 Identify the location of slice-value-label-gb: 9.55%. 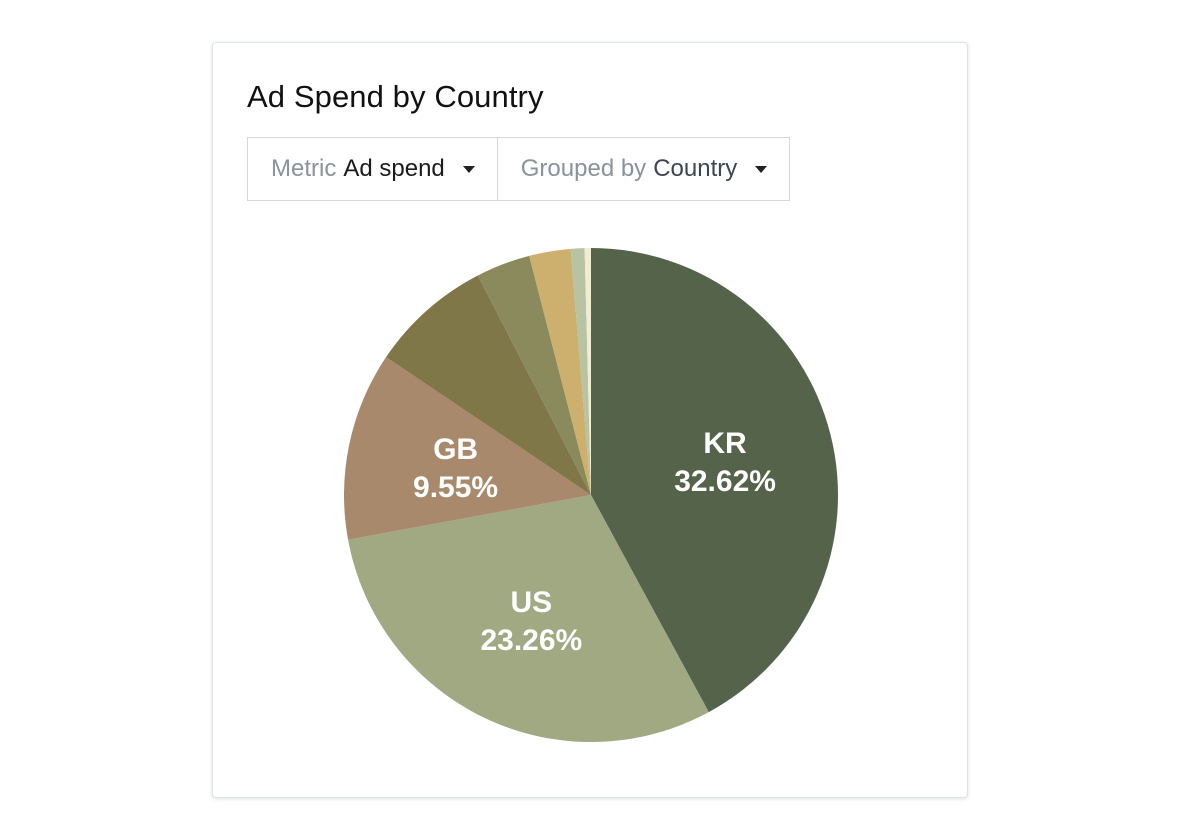
(455, 487).